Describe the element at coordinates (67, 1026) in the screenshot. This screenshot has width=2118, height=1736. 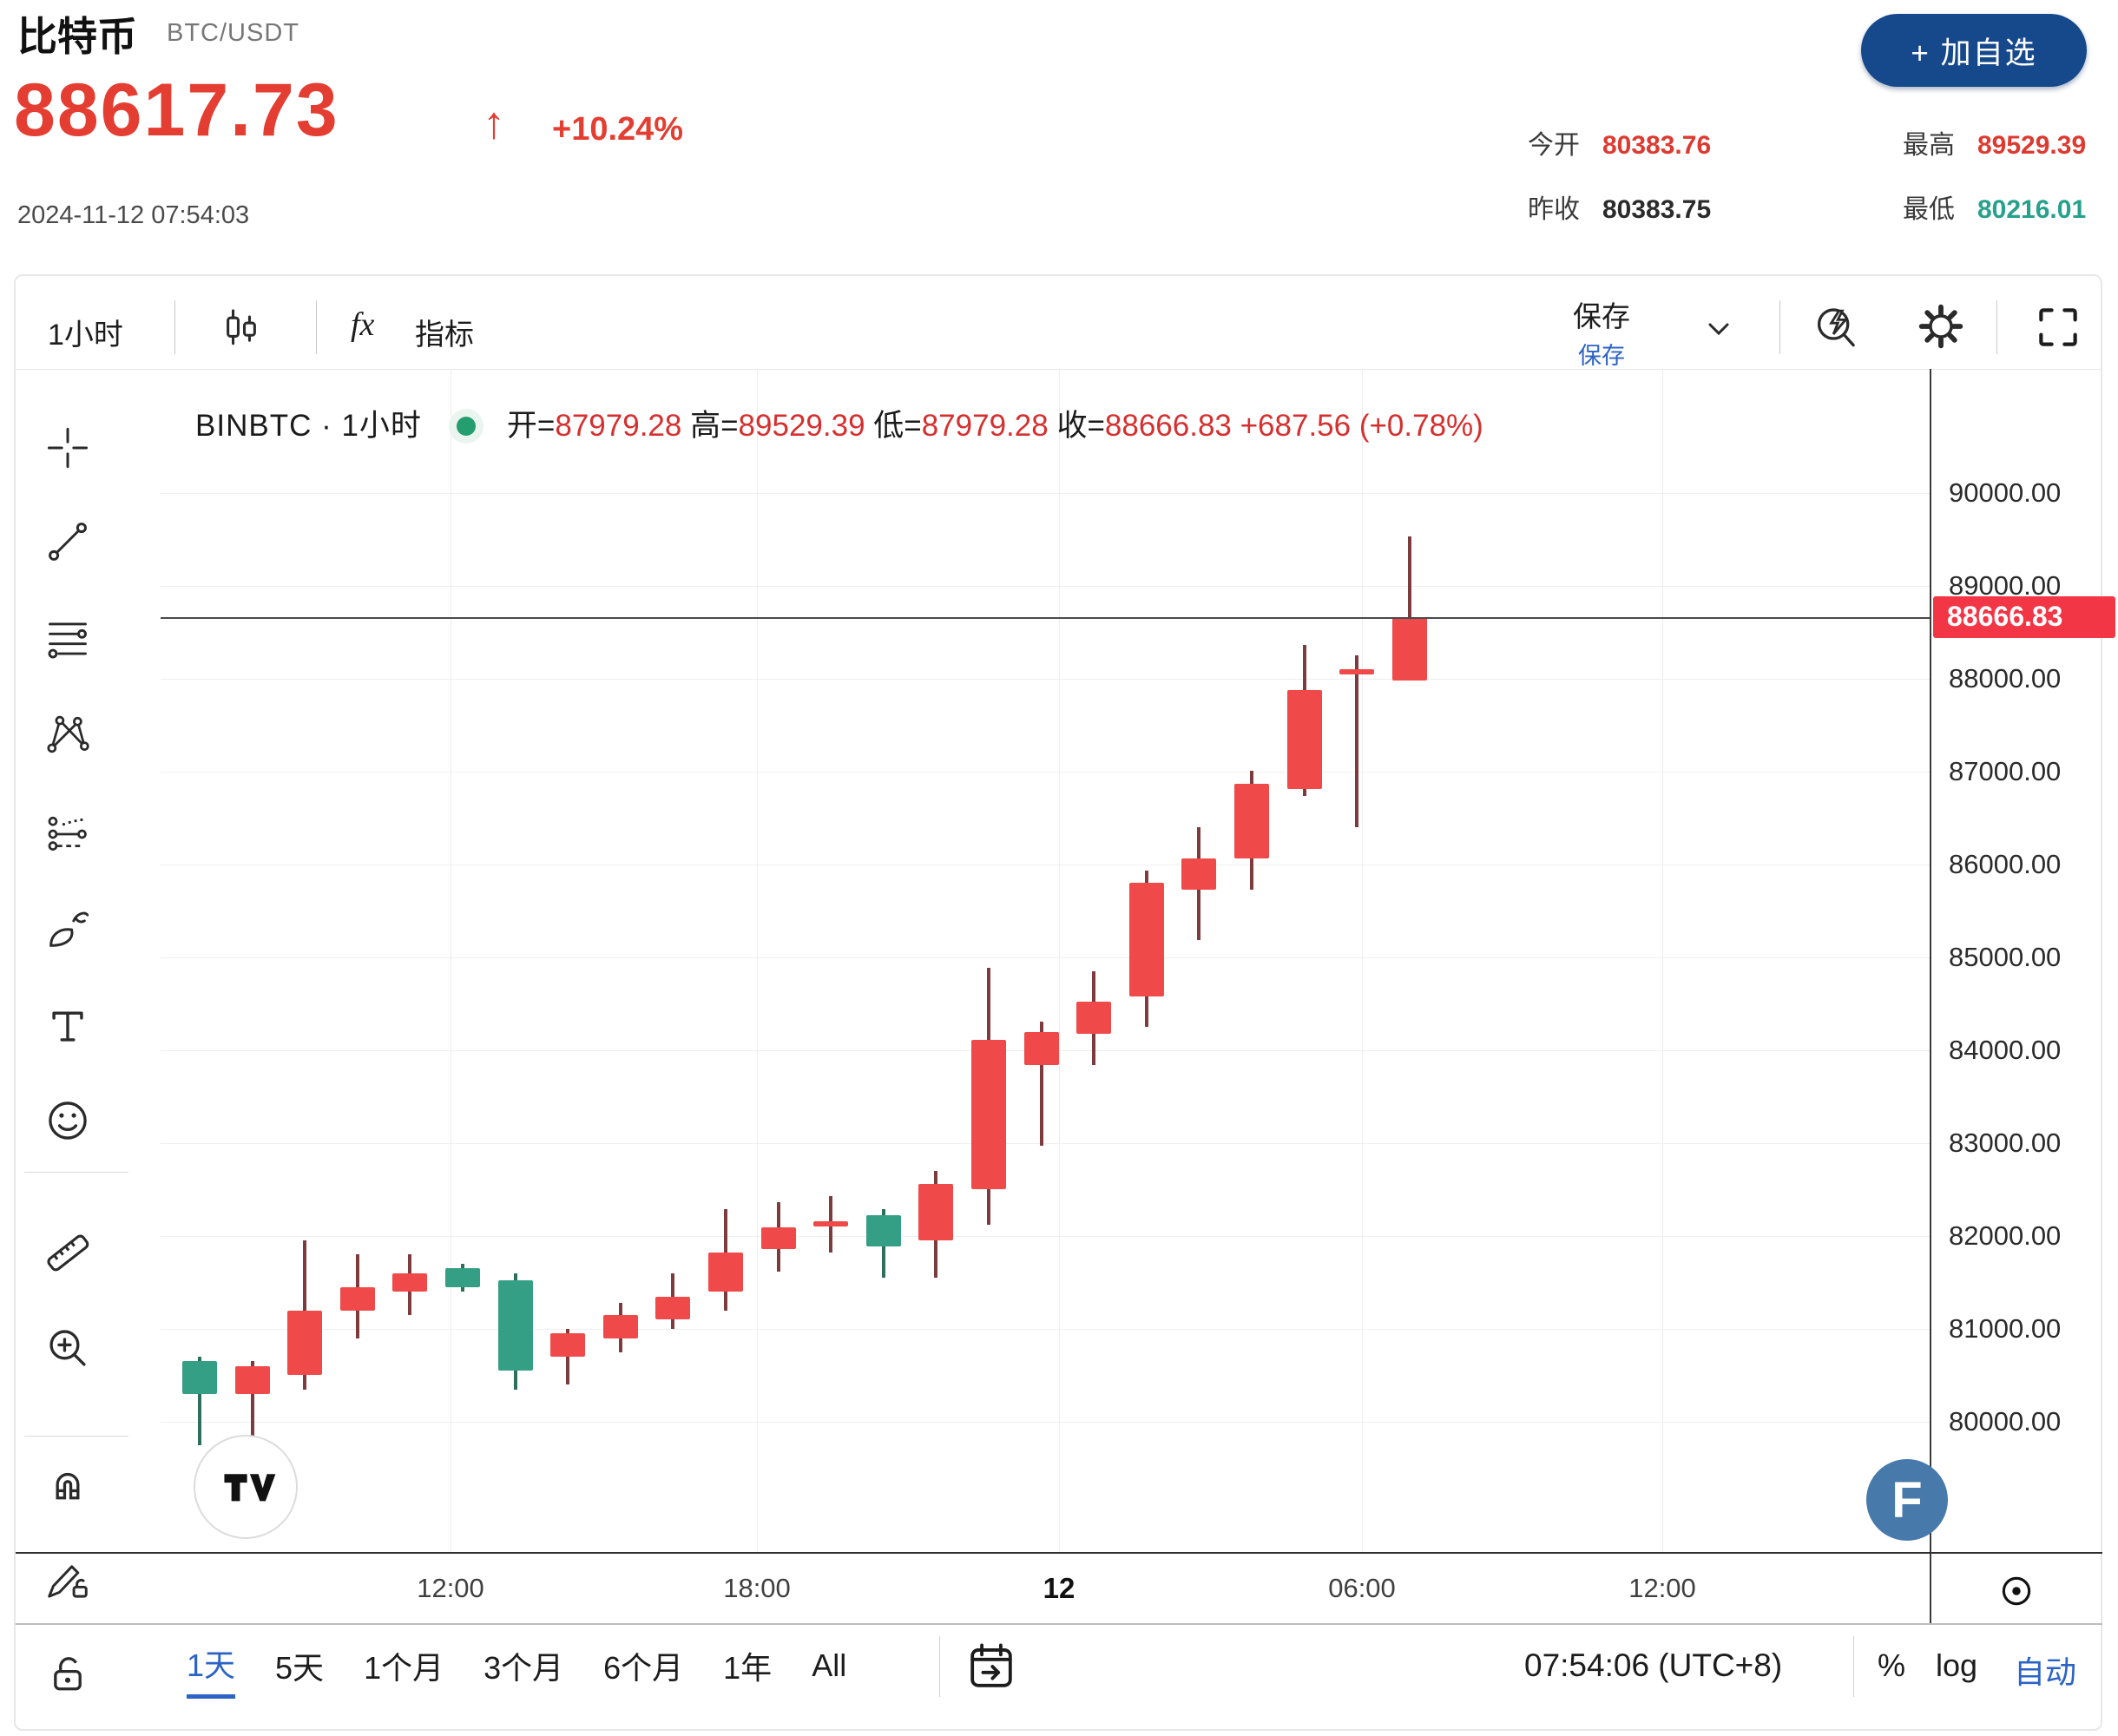
I see `text-icon` at that location.